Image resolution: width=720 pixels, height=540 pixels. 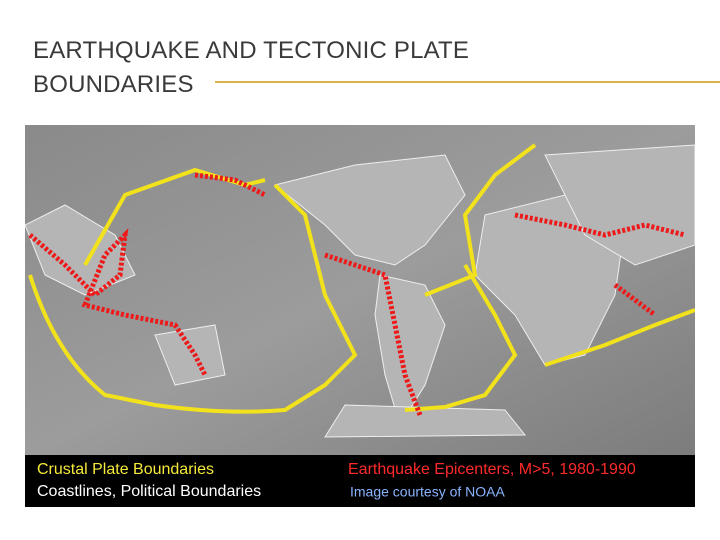 What do you see at coordinates (149, 491) in the screenshot?
I see `legend-coastlines: Coastlines, Political Boundaries` at bounding box center [149, 491].